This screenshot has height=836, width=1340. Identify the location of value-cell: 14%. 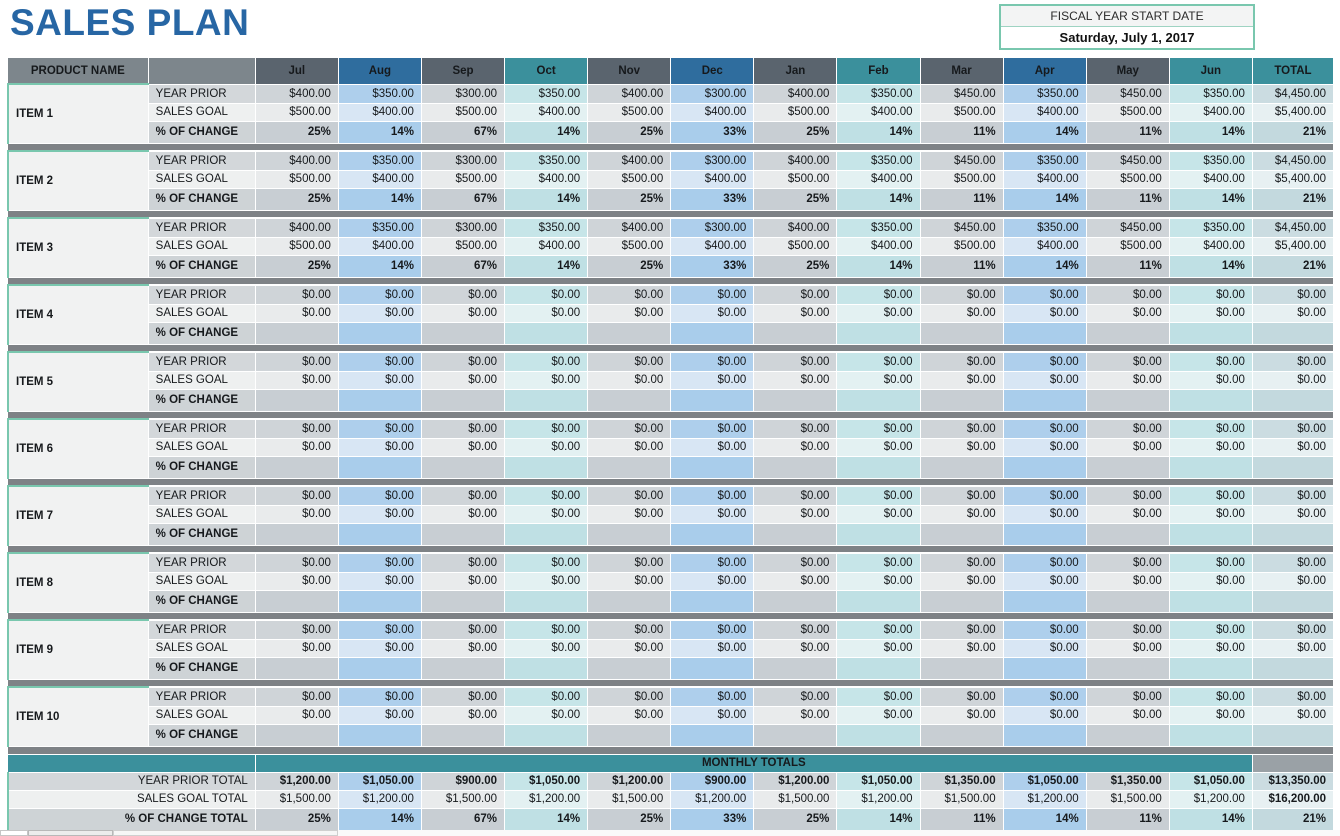
(546, 266).